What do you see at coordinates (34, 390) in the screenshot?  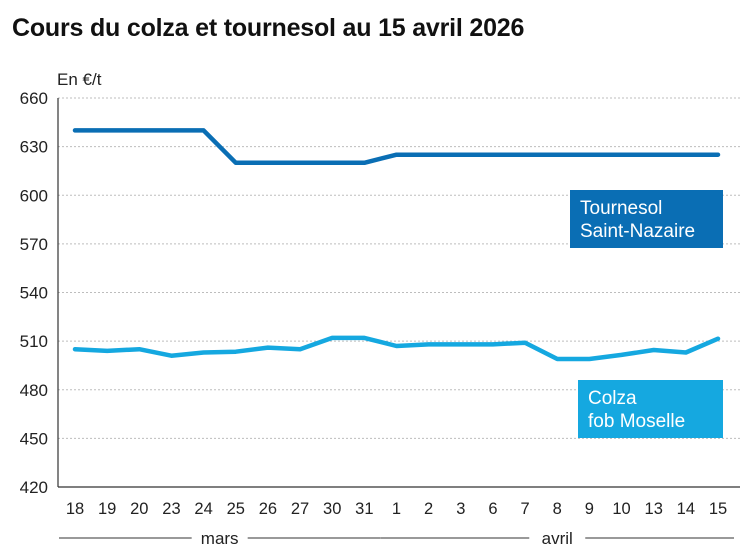 I see `y-tick-label-480: 480` at bounding box center [34, 390].